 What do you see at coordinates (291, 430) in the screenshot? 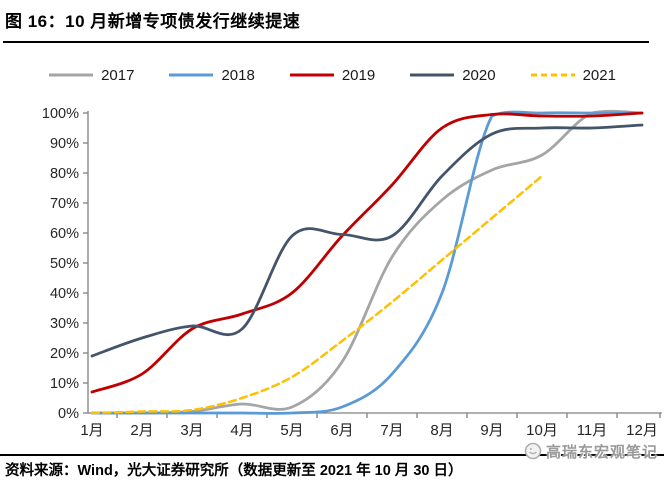
I see `x-tick-label: 5月` at bounding box center [291, 430].